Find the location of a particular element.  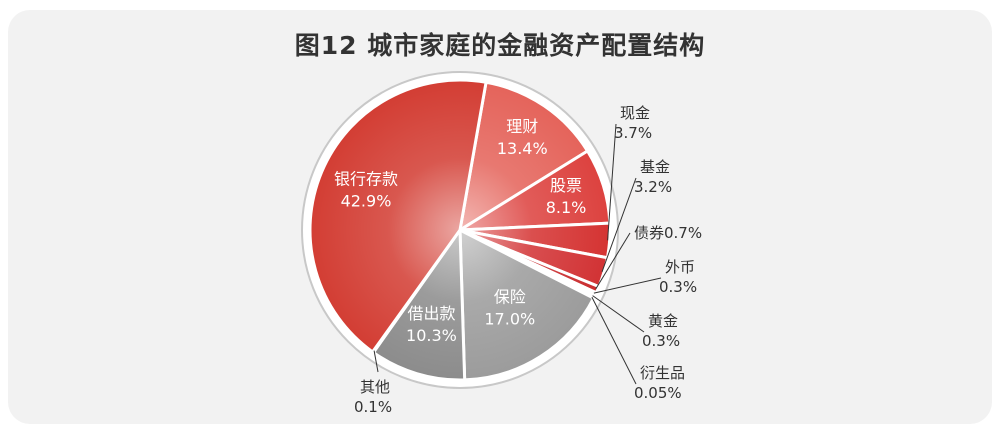

slice-value-label: 0.1% is located at coordinates (373, 407).